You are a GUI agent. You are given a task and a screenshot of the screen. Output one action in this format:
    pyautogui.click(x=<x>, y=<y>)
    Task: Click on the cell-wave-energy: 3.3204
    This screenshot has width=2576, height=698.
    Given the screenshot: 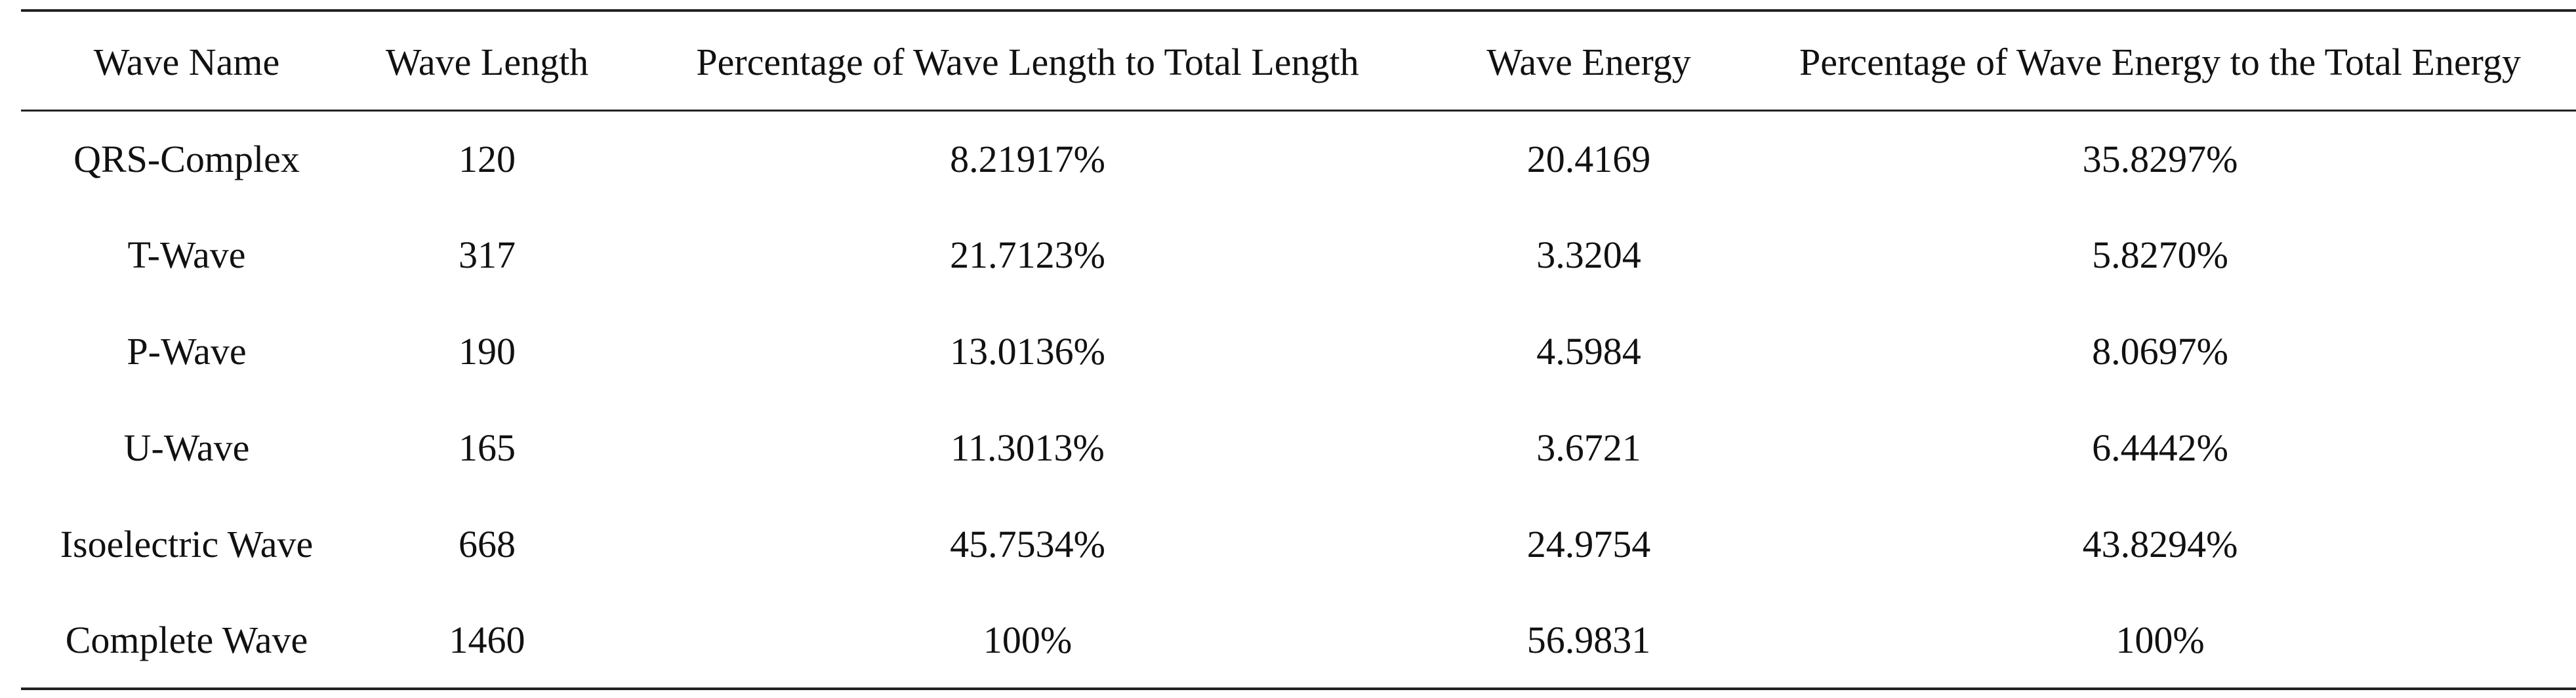 What is the action you would take?
    pyautogui.click(x=1588, y=255)
    